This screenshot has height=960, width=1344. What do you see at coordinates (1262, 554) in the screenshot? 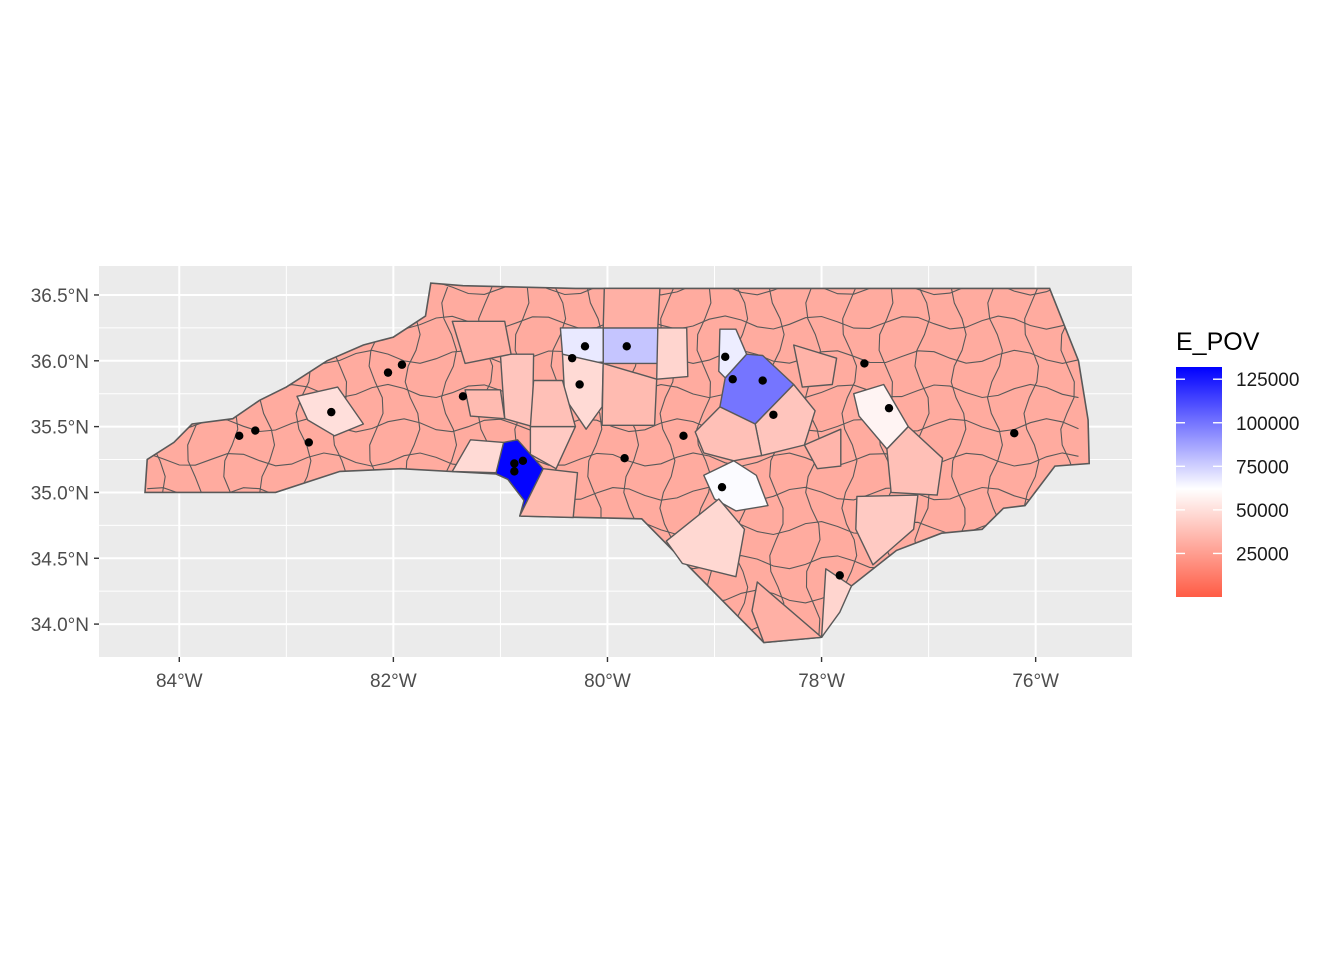
I see `legend-break-label: 25000` at bounding box center [1262, 554].